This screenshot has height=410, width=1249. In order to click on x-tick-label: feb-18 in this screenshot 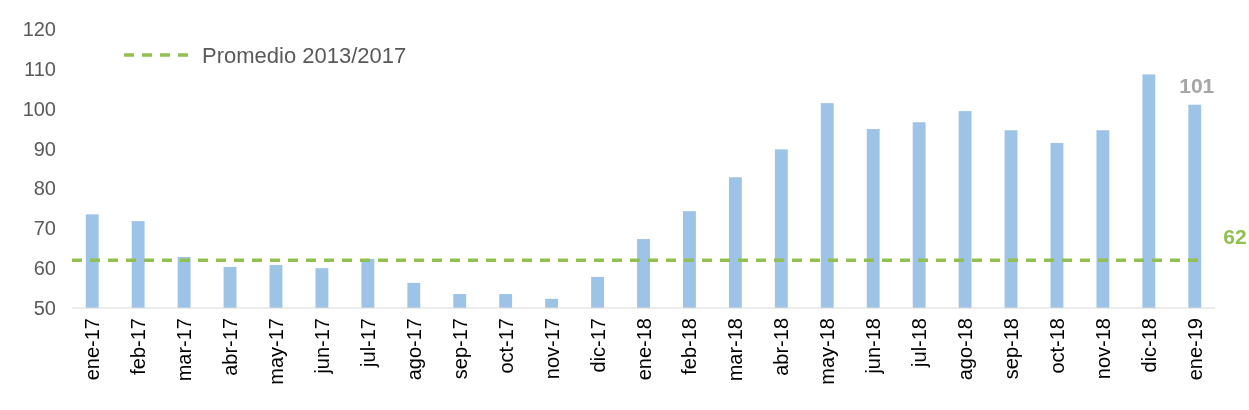, I will do `click(689, 346)`.